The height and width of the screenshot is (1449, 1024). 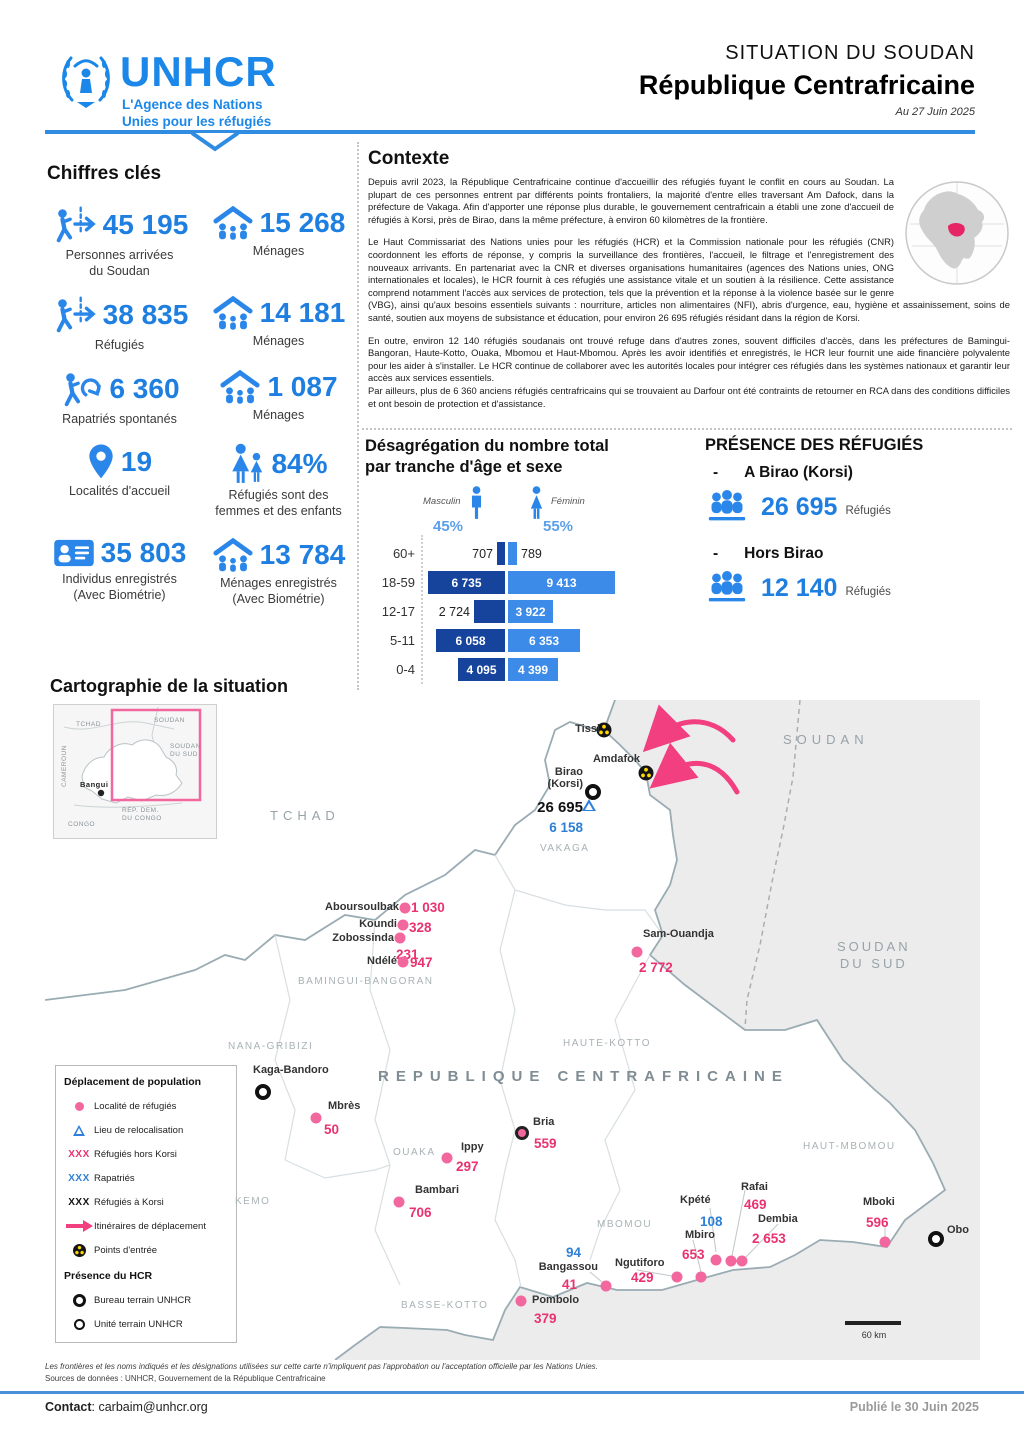 What do you see at coordinates (79, 1250) in the screenshot?
I see `entry-point-icon` at bounding box center [79, 1250].